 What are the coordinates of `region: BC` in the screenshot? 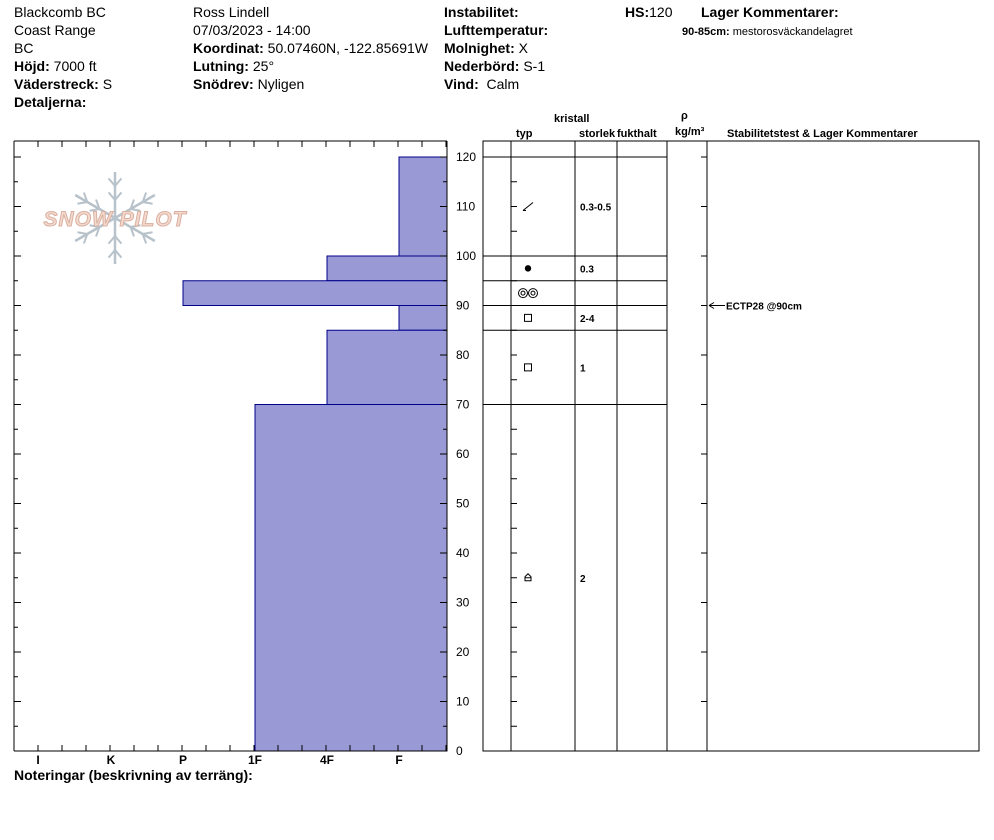 It's located at (24, 48).